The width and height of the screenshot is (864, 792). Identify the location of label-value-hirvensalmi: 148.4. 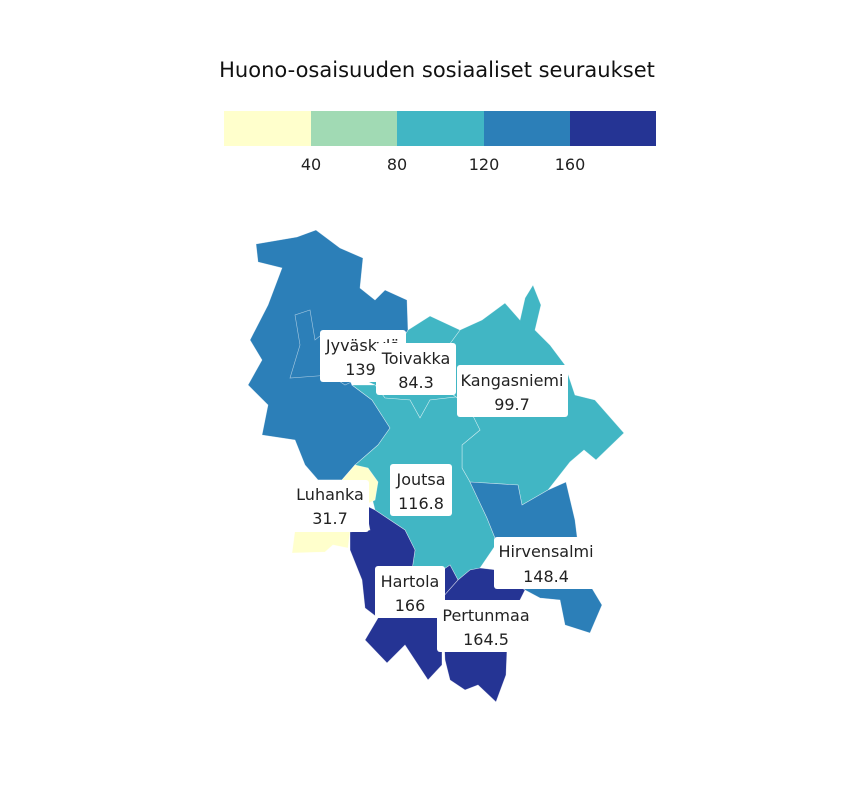
(546, 576).